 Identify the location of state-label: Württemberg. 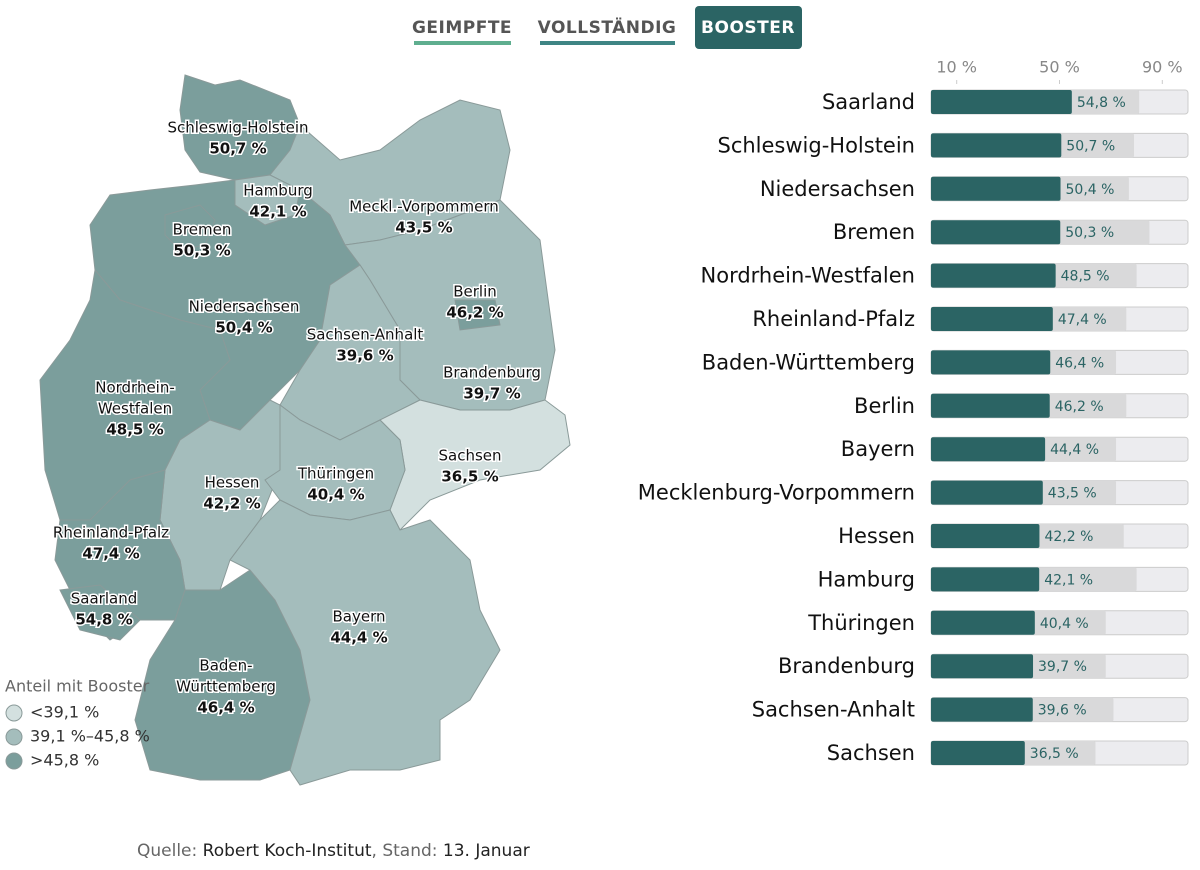
(226, 687).